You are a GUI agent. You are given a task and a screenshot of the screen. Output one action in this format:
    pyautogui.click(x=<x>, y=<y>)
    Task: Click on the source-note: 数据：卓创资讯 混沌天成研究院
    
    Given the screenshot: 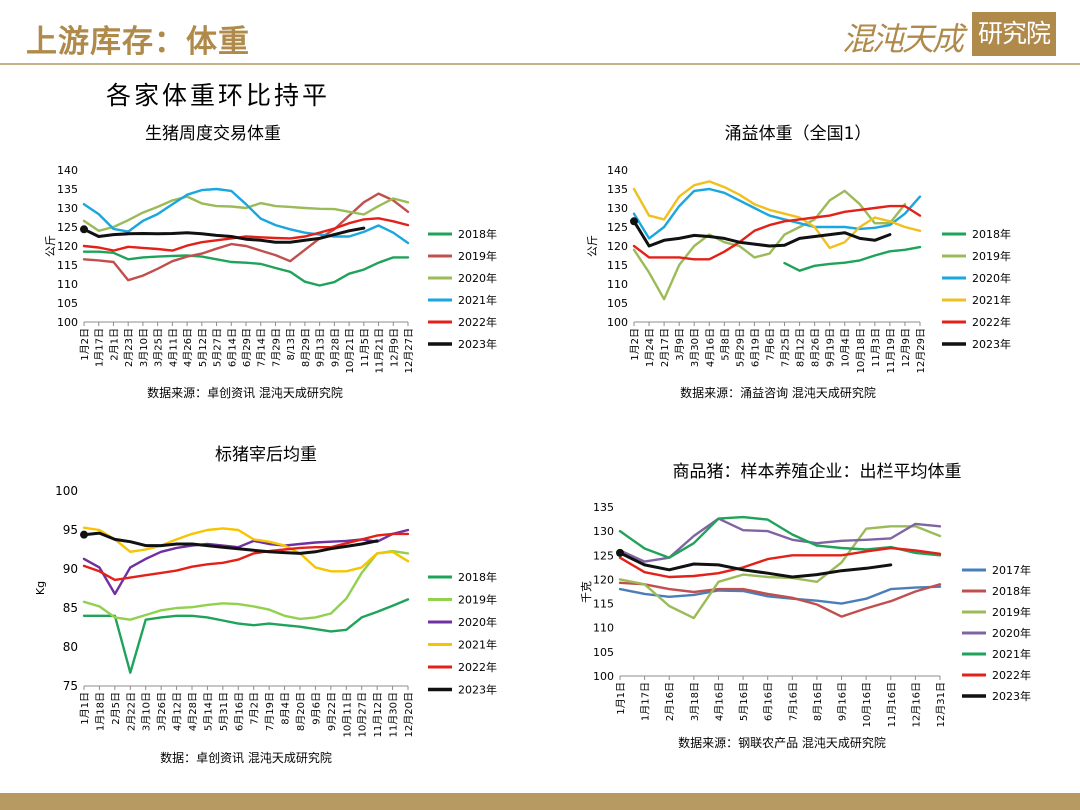 What is the action you would take?
    pyautogui.click(x=246, y=757)
    